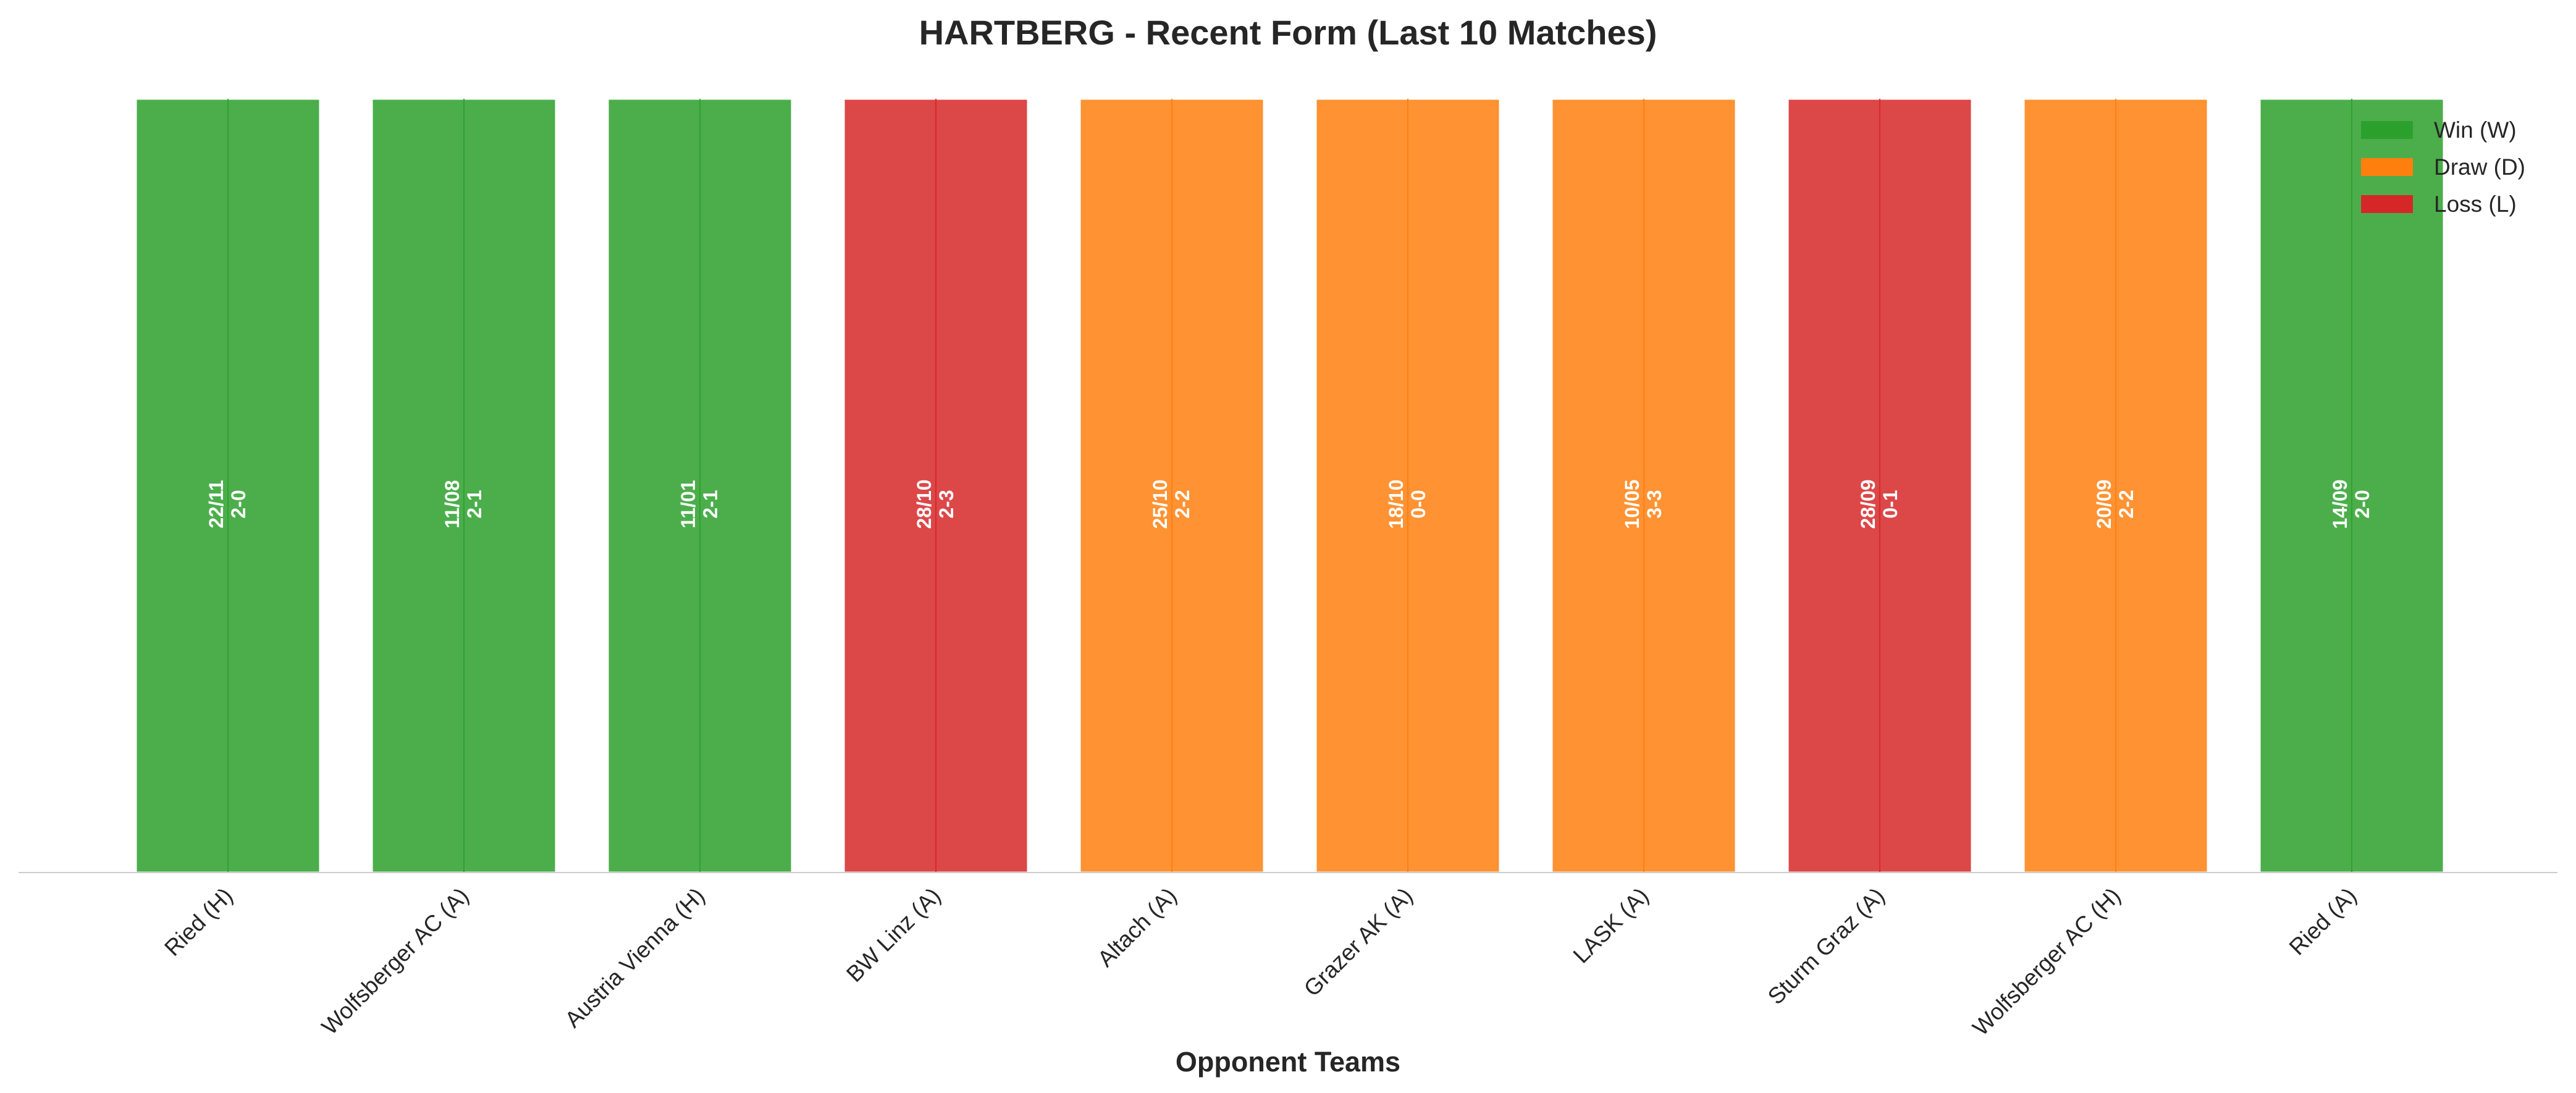 The height and width of the screenshot is (1093, 2576). Describe the element at coordinates (1868, 504) in the screenshot. I see `bar-date-8: 28/09` at that location.